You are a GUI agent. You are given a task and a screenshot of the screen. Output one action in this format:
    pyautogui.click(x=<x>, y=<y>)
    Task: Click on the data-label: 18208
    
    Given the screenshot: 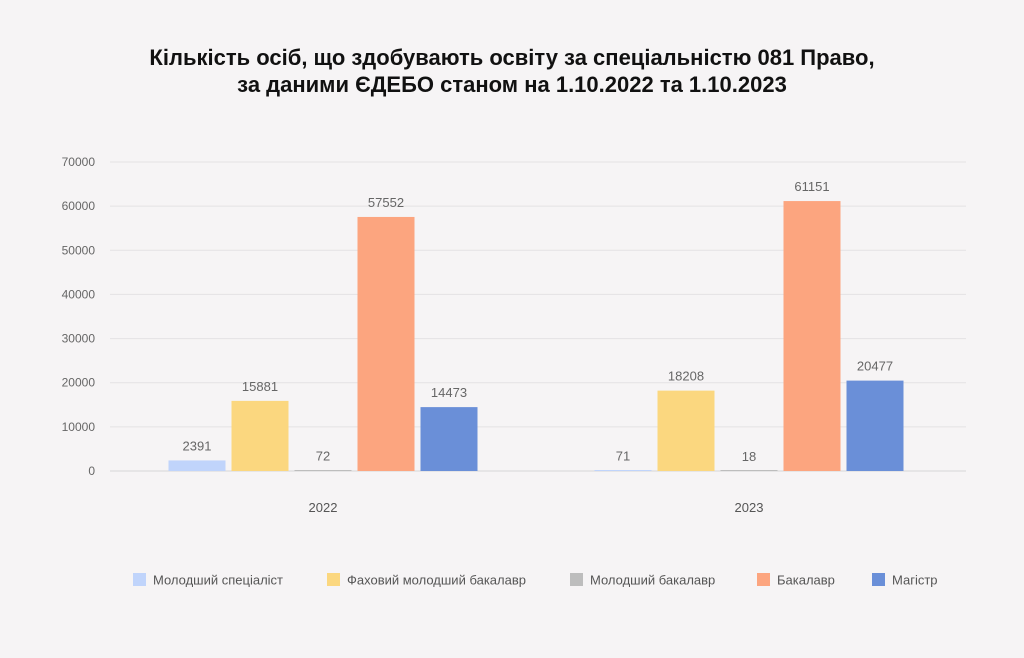 What is the action you would take?
    pyautogui.click(x=686, y=376)
    